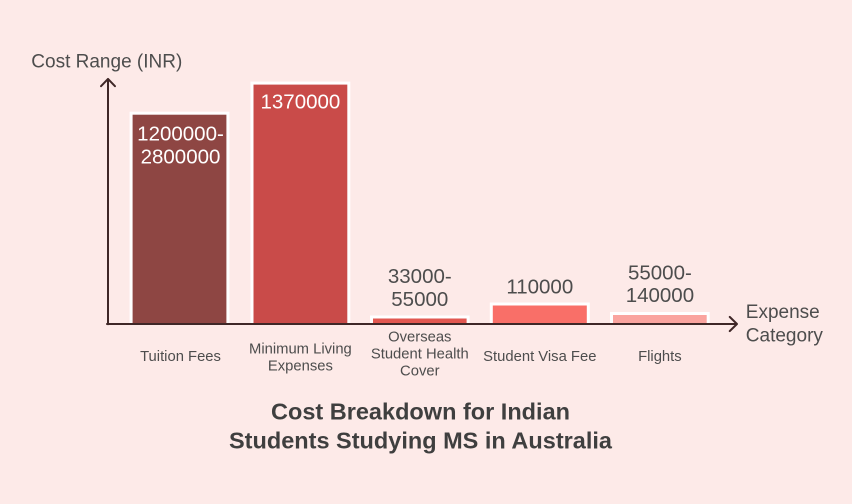 The image size is (852, 504). I want to click on svg-text: 1370000, so click(300, 101).